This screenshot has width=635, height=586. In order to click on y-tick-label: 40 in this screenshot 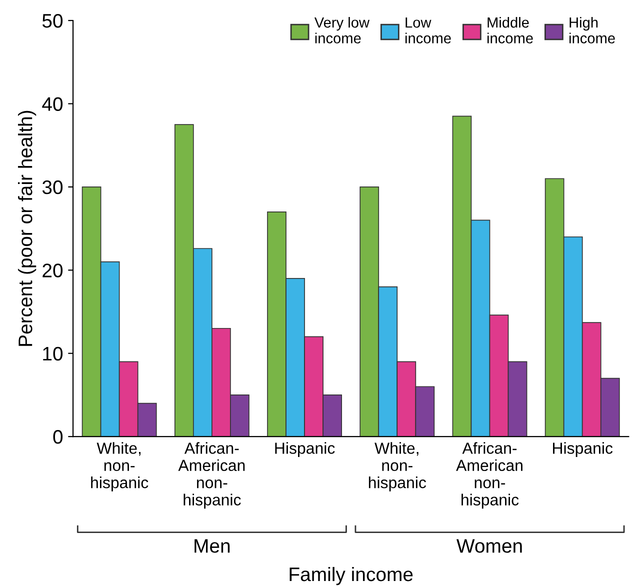, I will do `click(52, 104)`.